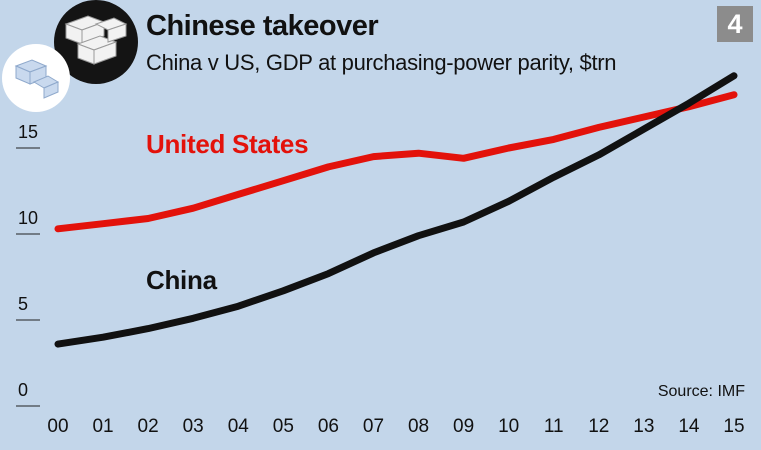 This screenshot has width=761, height=450. I want to click on x-tick-label: 03, so click(193, 426).